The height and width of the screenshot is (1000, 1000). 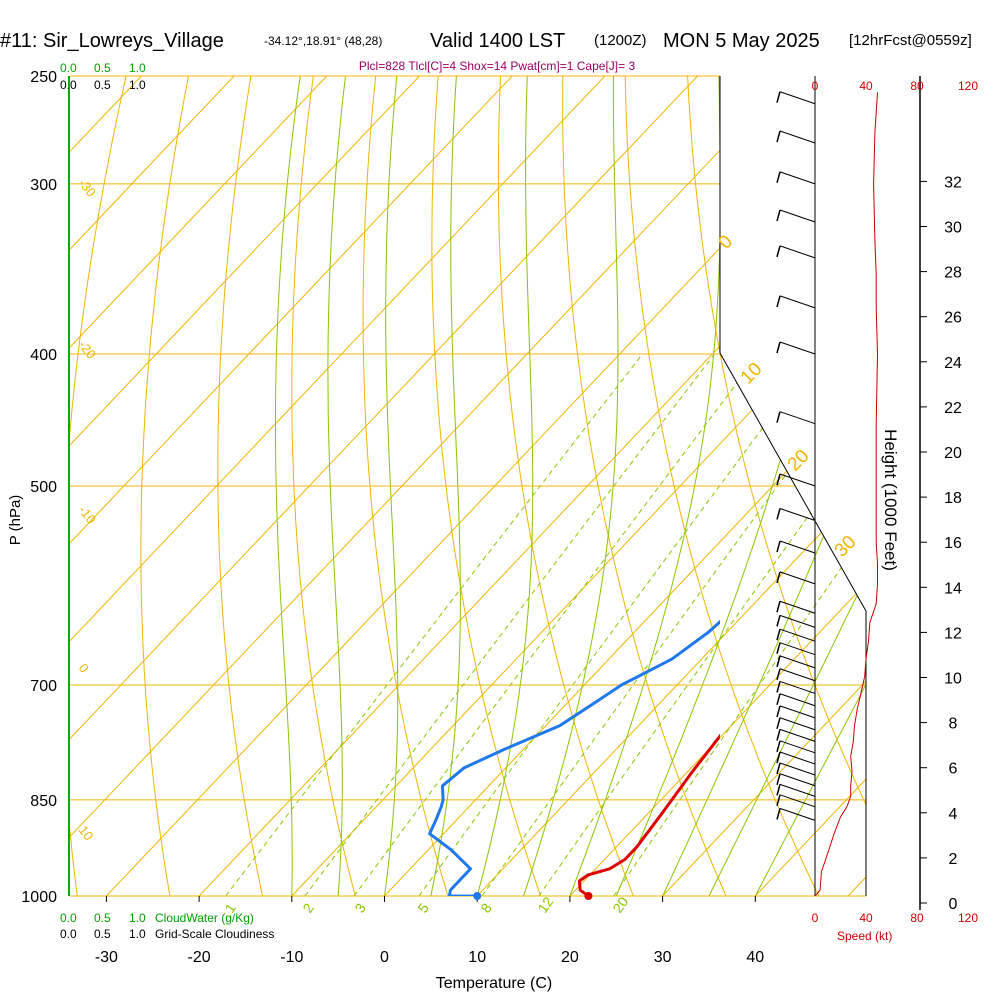 I want to click on speed-tick-label-top: 80, so click(x=917, y=86).